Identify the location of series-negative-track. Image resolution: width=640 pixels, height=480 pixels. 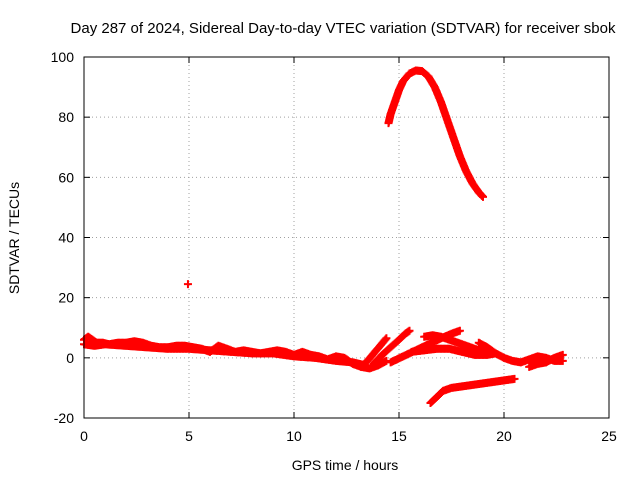
(472, 390).